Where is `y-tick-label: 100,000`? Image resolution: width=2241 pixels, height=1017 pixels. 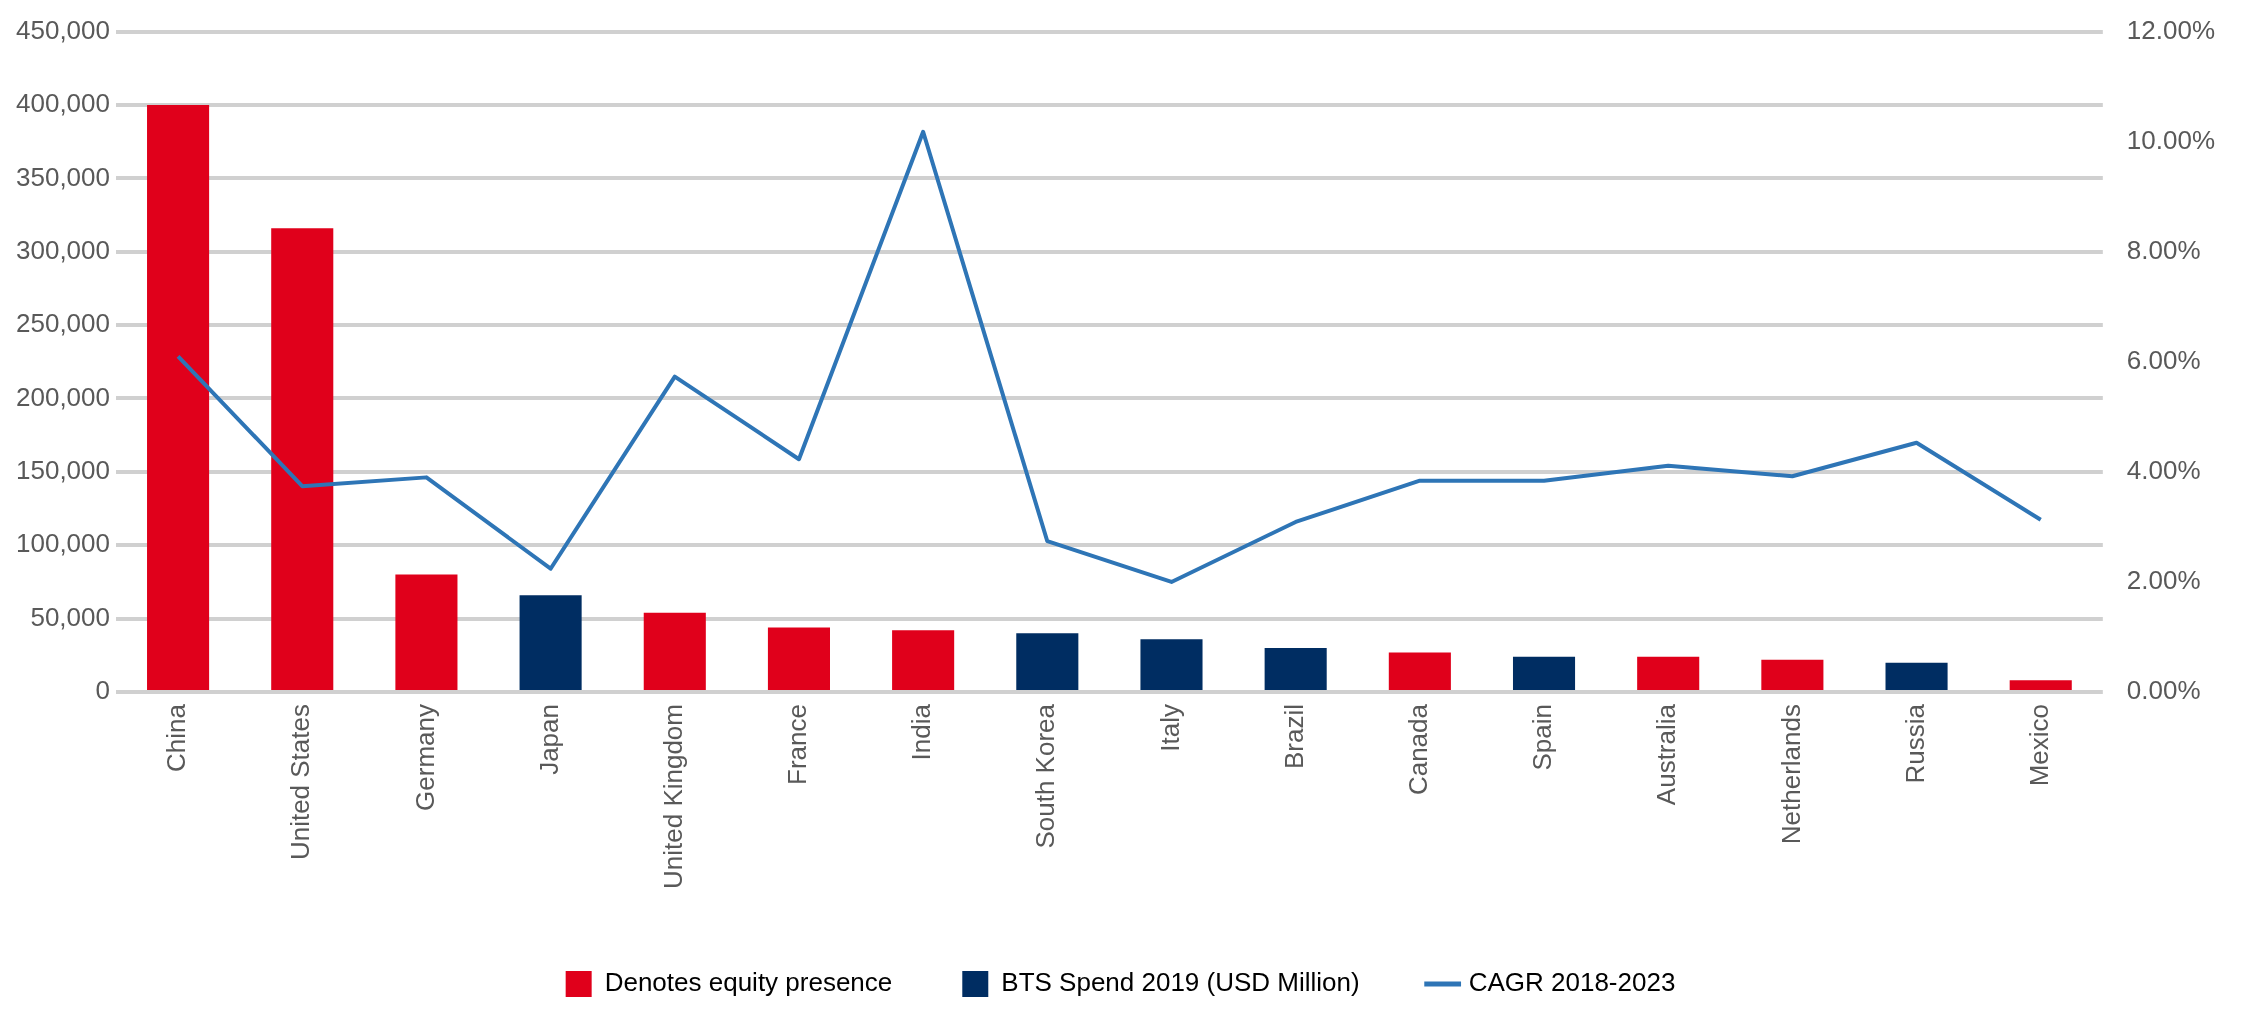 y-tick-label: 100,000 is located at coordinates (63, 543).